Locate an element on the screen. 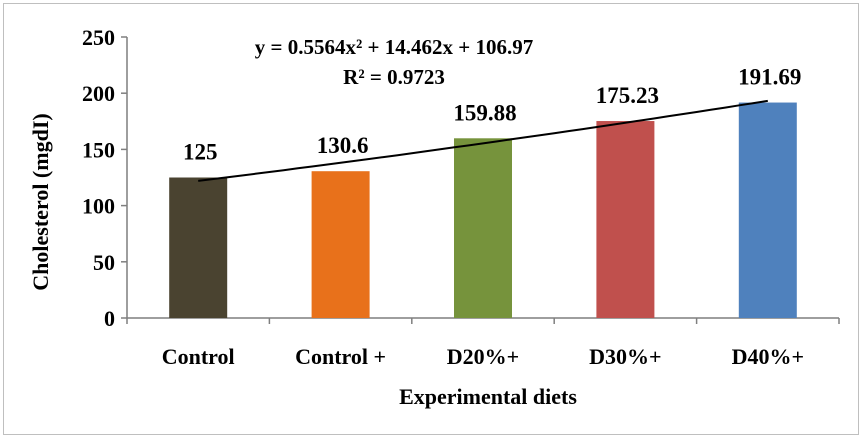 This screenshot has width=864, height=441. x-axis-title: Experimental diets is located at coordinates (488, 396).